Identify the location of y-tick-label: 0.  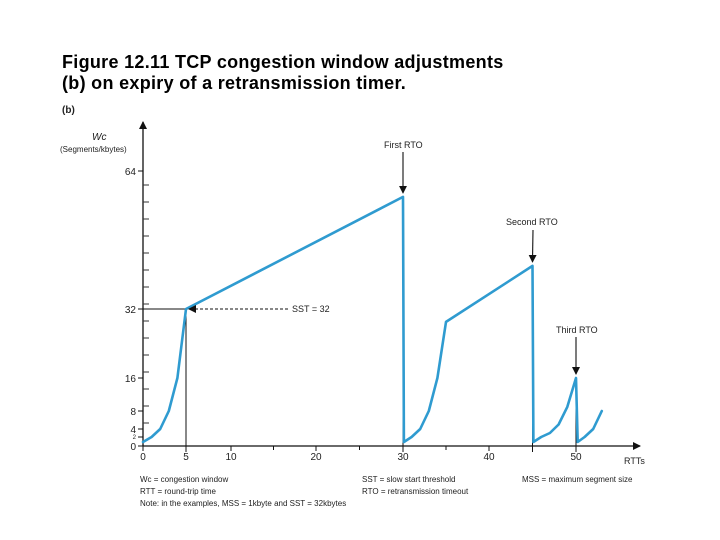
(133, 447).